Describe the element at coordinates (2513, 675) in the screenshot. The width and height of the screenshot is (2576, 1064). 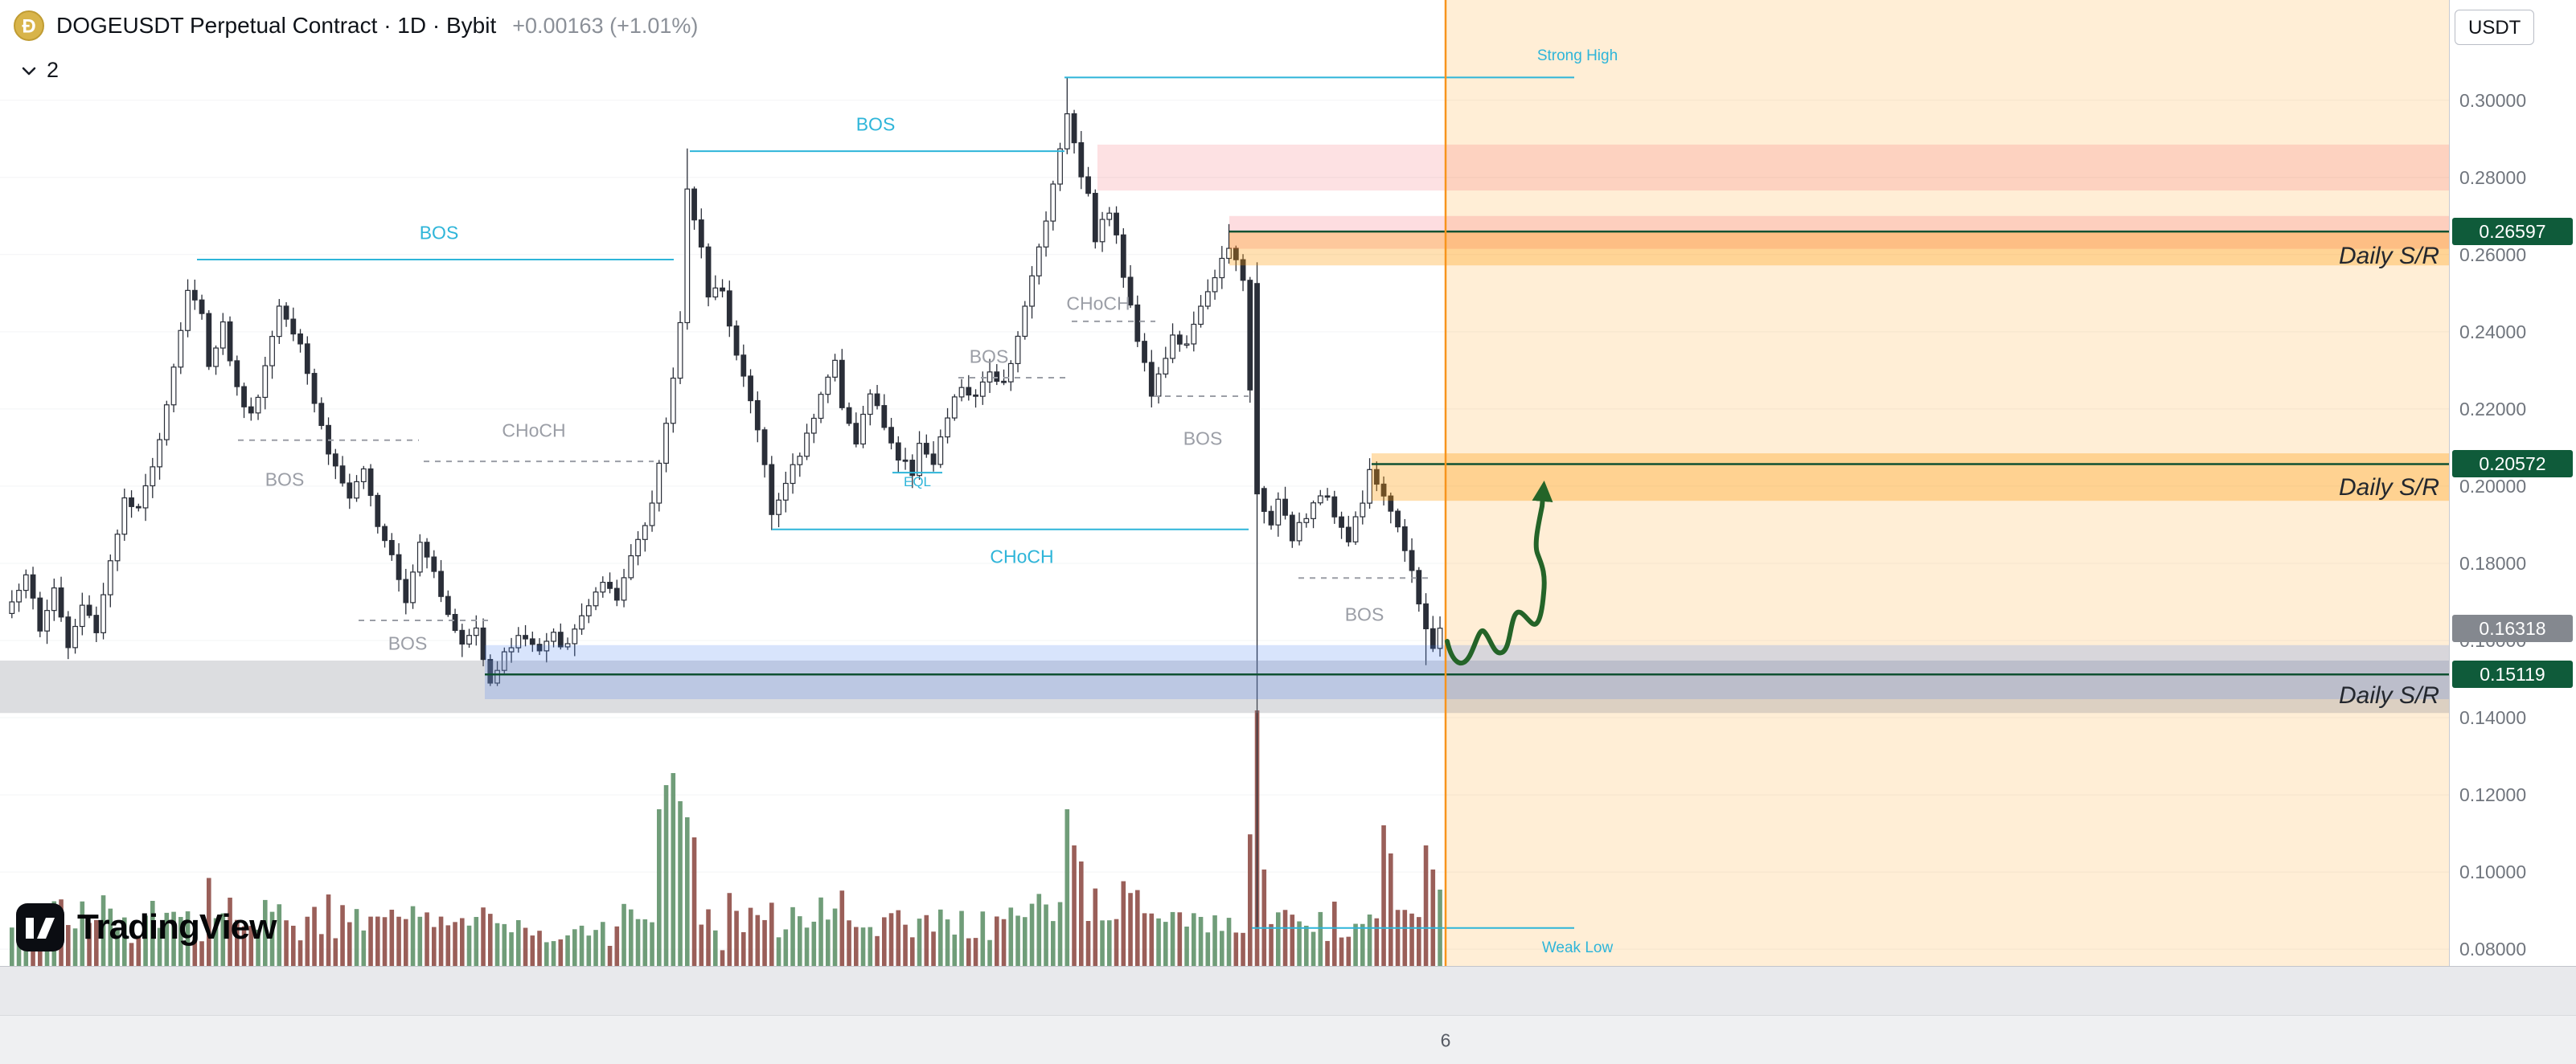
I see `price-badge: 0.15119` at that location.